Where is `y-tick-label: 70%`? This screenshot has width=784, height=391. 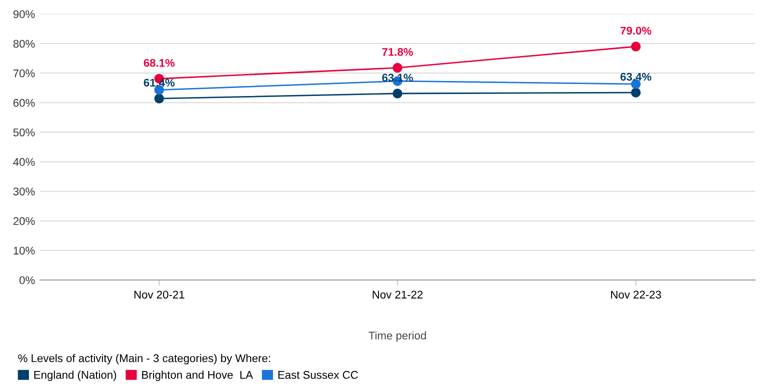
y-tick-label: 70% is located at coordinates (24, 73).